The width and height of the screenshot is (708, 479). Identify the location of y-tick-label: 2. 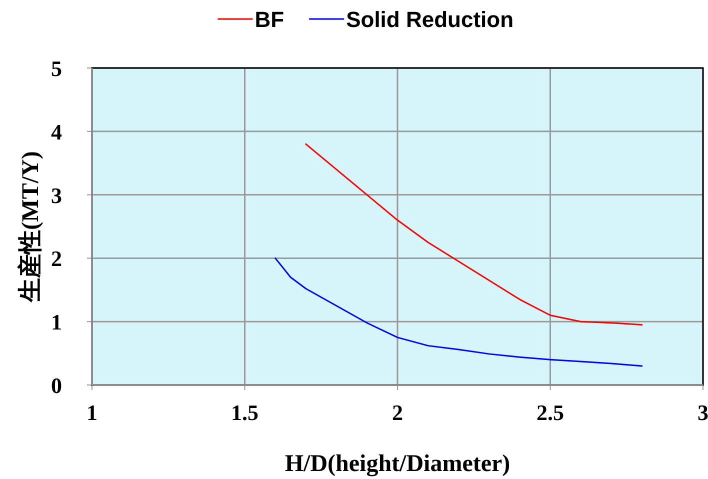
(56, 259).